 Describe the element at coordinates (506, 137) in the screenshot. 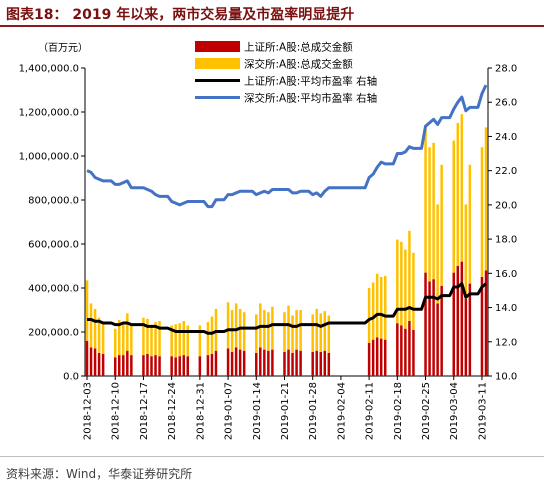

I see `right-tick-label: 24.0` at that location.